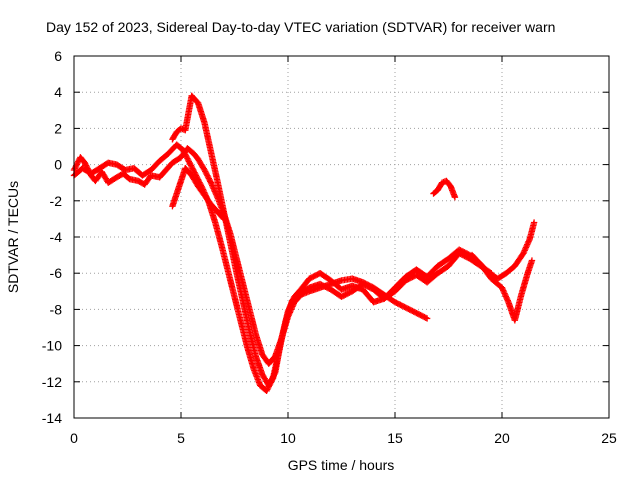 The height and width of the screenshot is (480, 640). What do you see at coordinates (58, 165) in the screenshot?
I see `y-tick-label: 0` at bounding box center [58, 165].